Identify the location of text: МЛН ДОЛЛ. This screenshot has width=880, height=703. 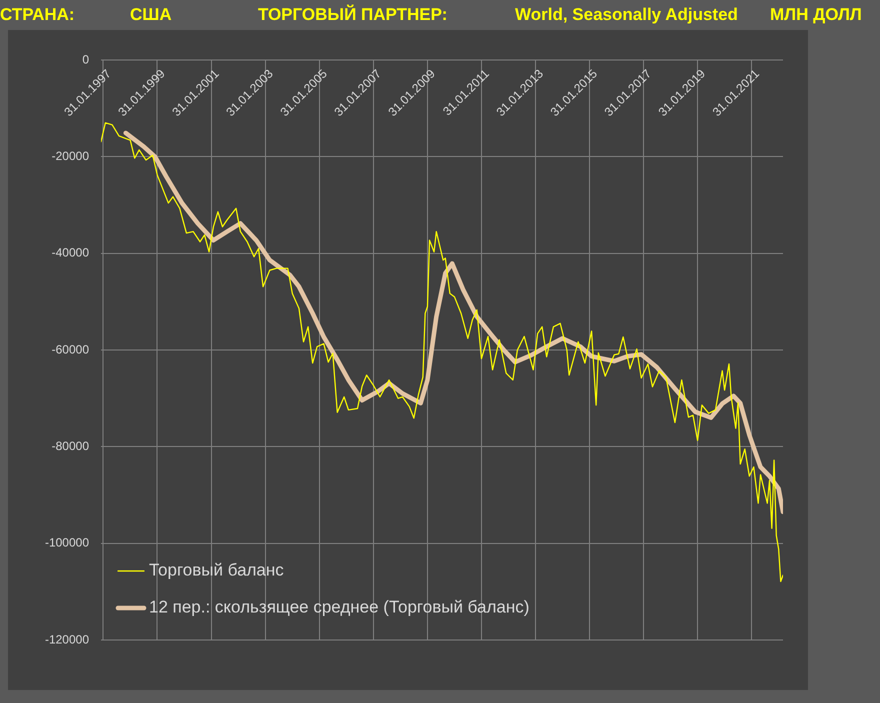
(816, 15).